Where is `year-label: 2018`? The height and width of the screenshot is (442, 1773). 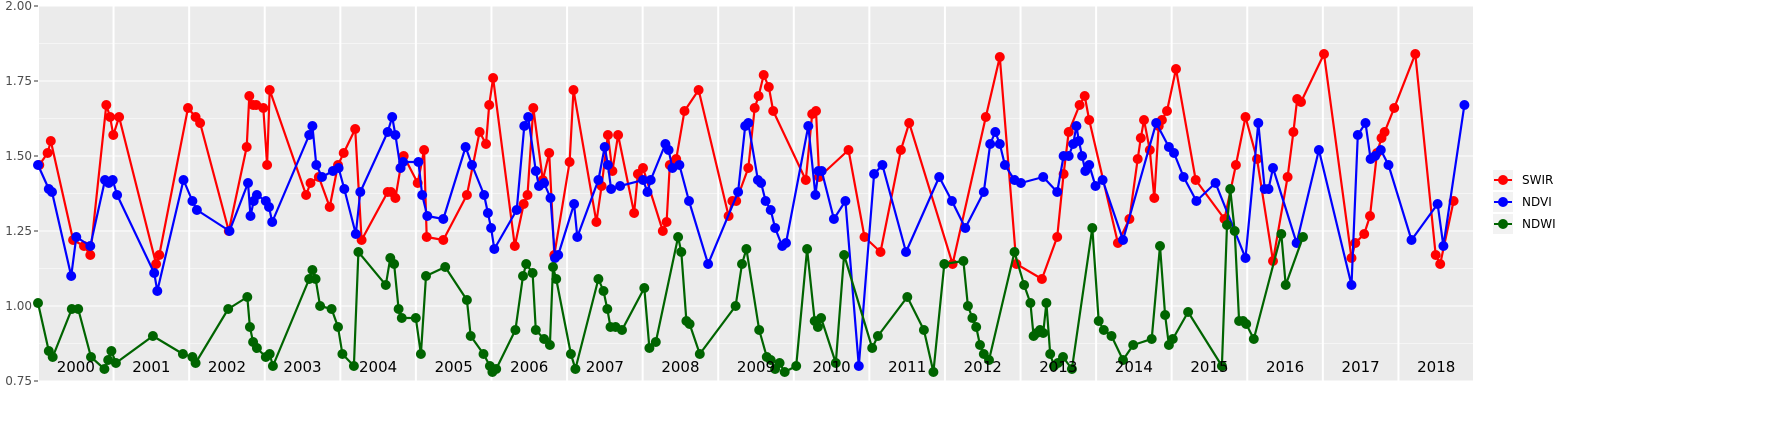
year-label: 2018 is located at coordinates (1436, 367).